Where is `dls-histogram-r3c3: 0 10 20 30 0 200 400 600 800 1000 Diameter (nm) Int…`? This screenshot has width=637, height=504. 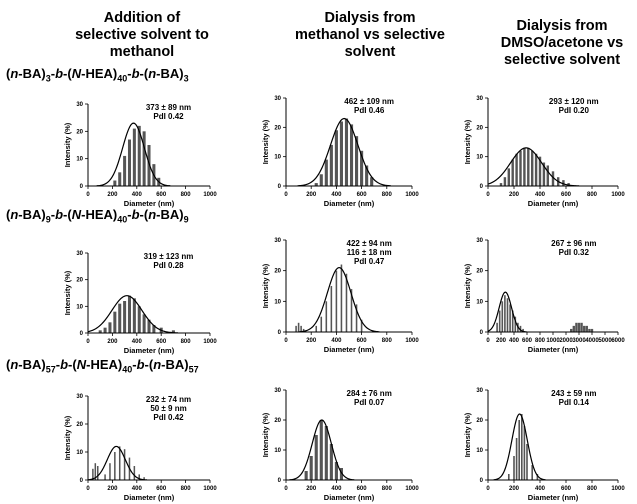 dls-histogram-r3c3: 0 10 20 30 0 200 400 600 800 1000 Diameter (nm) Int… is located at coordinates (544, 445).